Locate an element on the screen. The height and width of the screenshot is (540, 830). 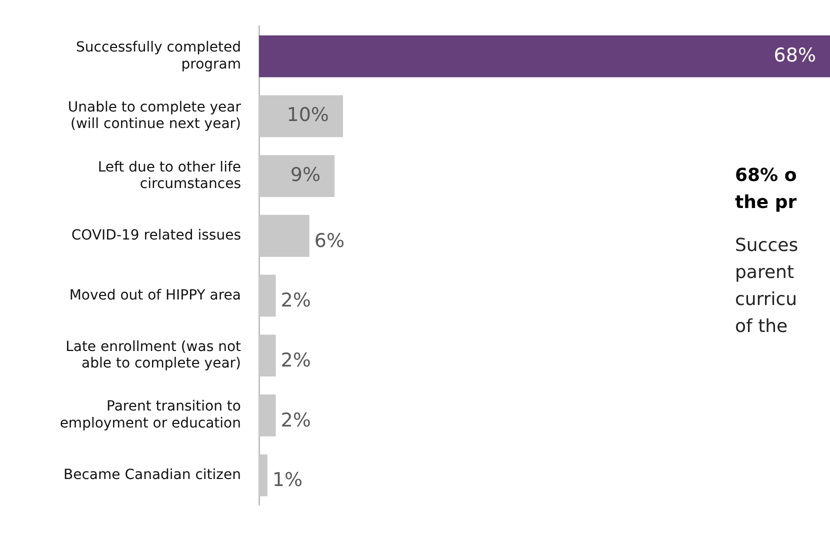
data-label: 6% is located at coordinates (329, 241).